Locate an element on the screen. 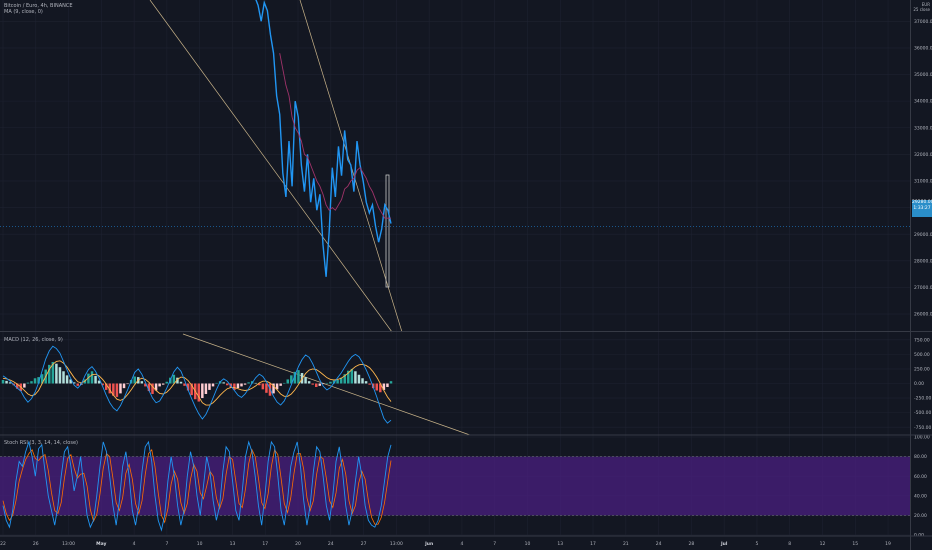  x-tick-label: 20 is located at coordinates (298, 544).